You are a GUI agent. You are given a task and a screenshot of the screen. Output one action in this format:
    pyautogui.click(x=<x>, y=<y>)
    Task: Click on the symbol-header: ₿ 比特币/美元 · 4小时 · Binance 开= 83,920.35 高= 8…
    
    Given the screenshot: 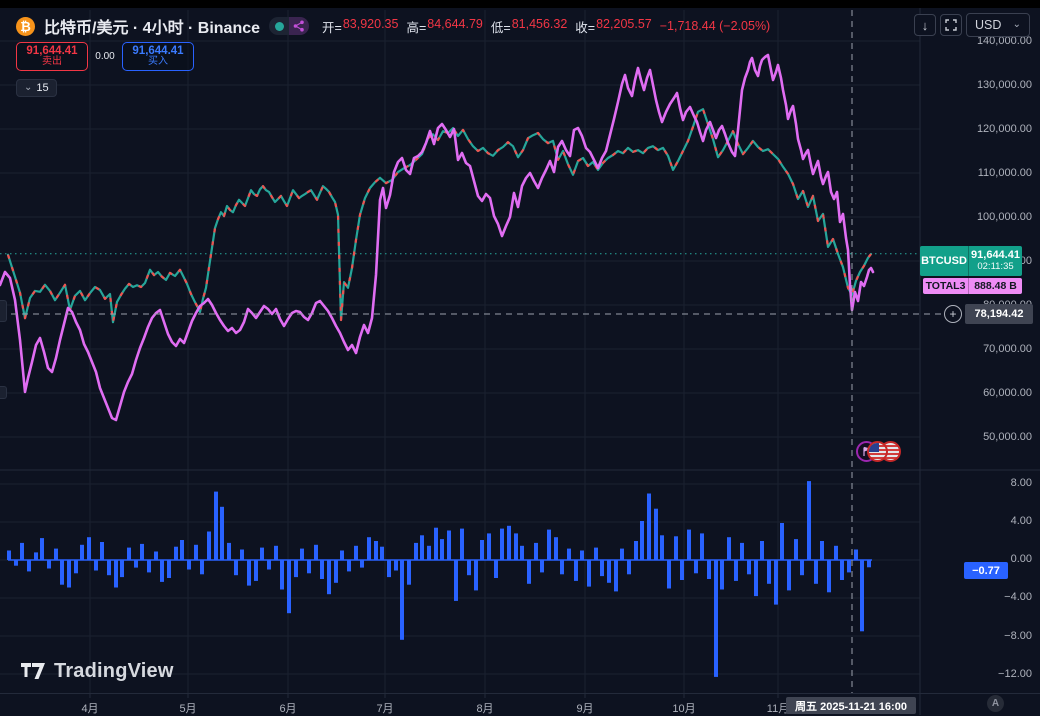 What is the action you would take?
    pyautogui.click(x=393, y=26)
    